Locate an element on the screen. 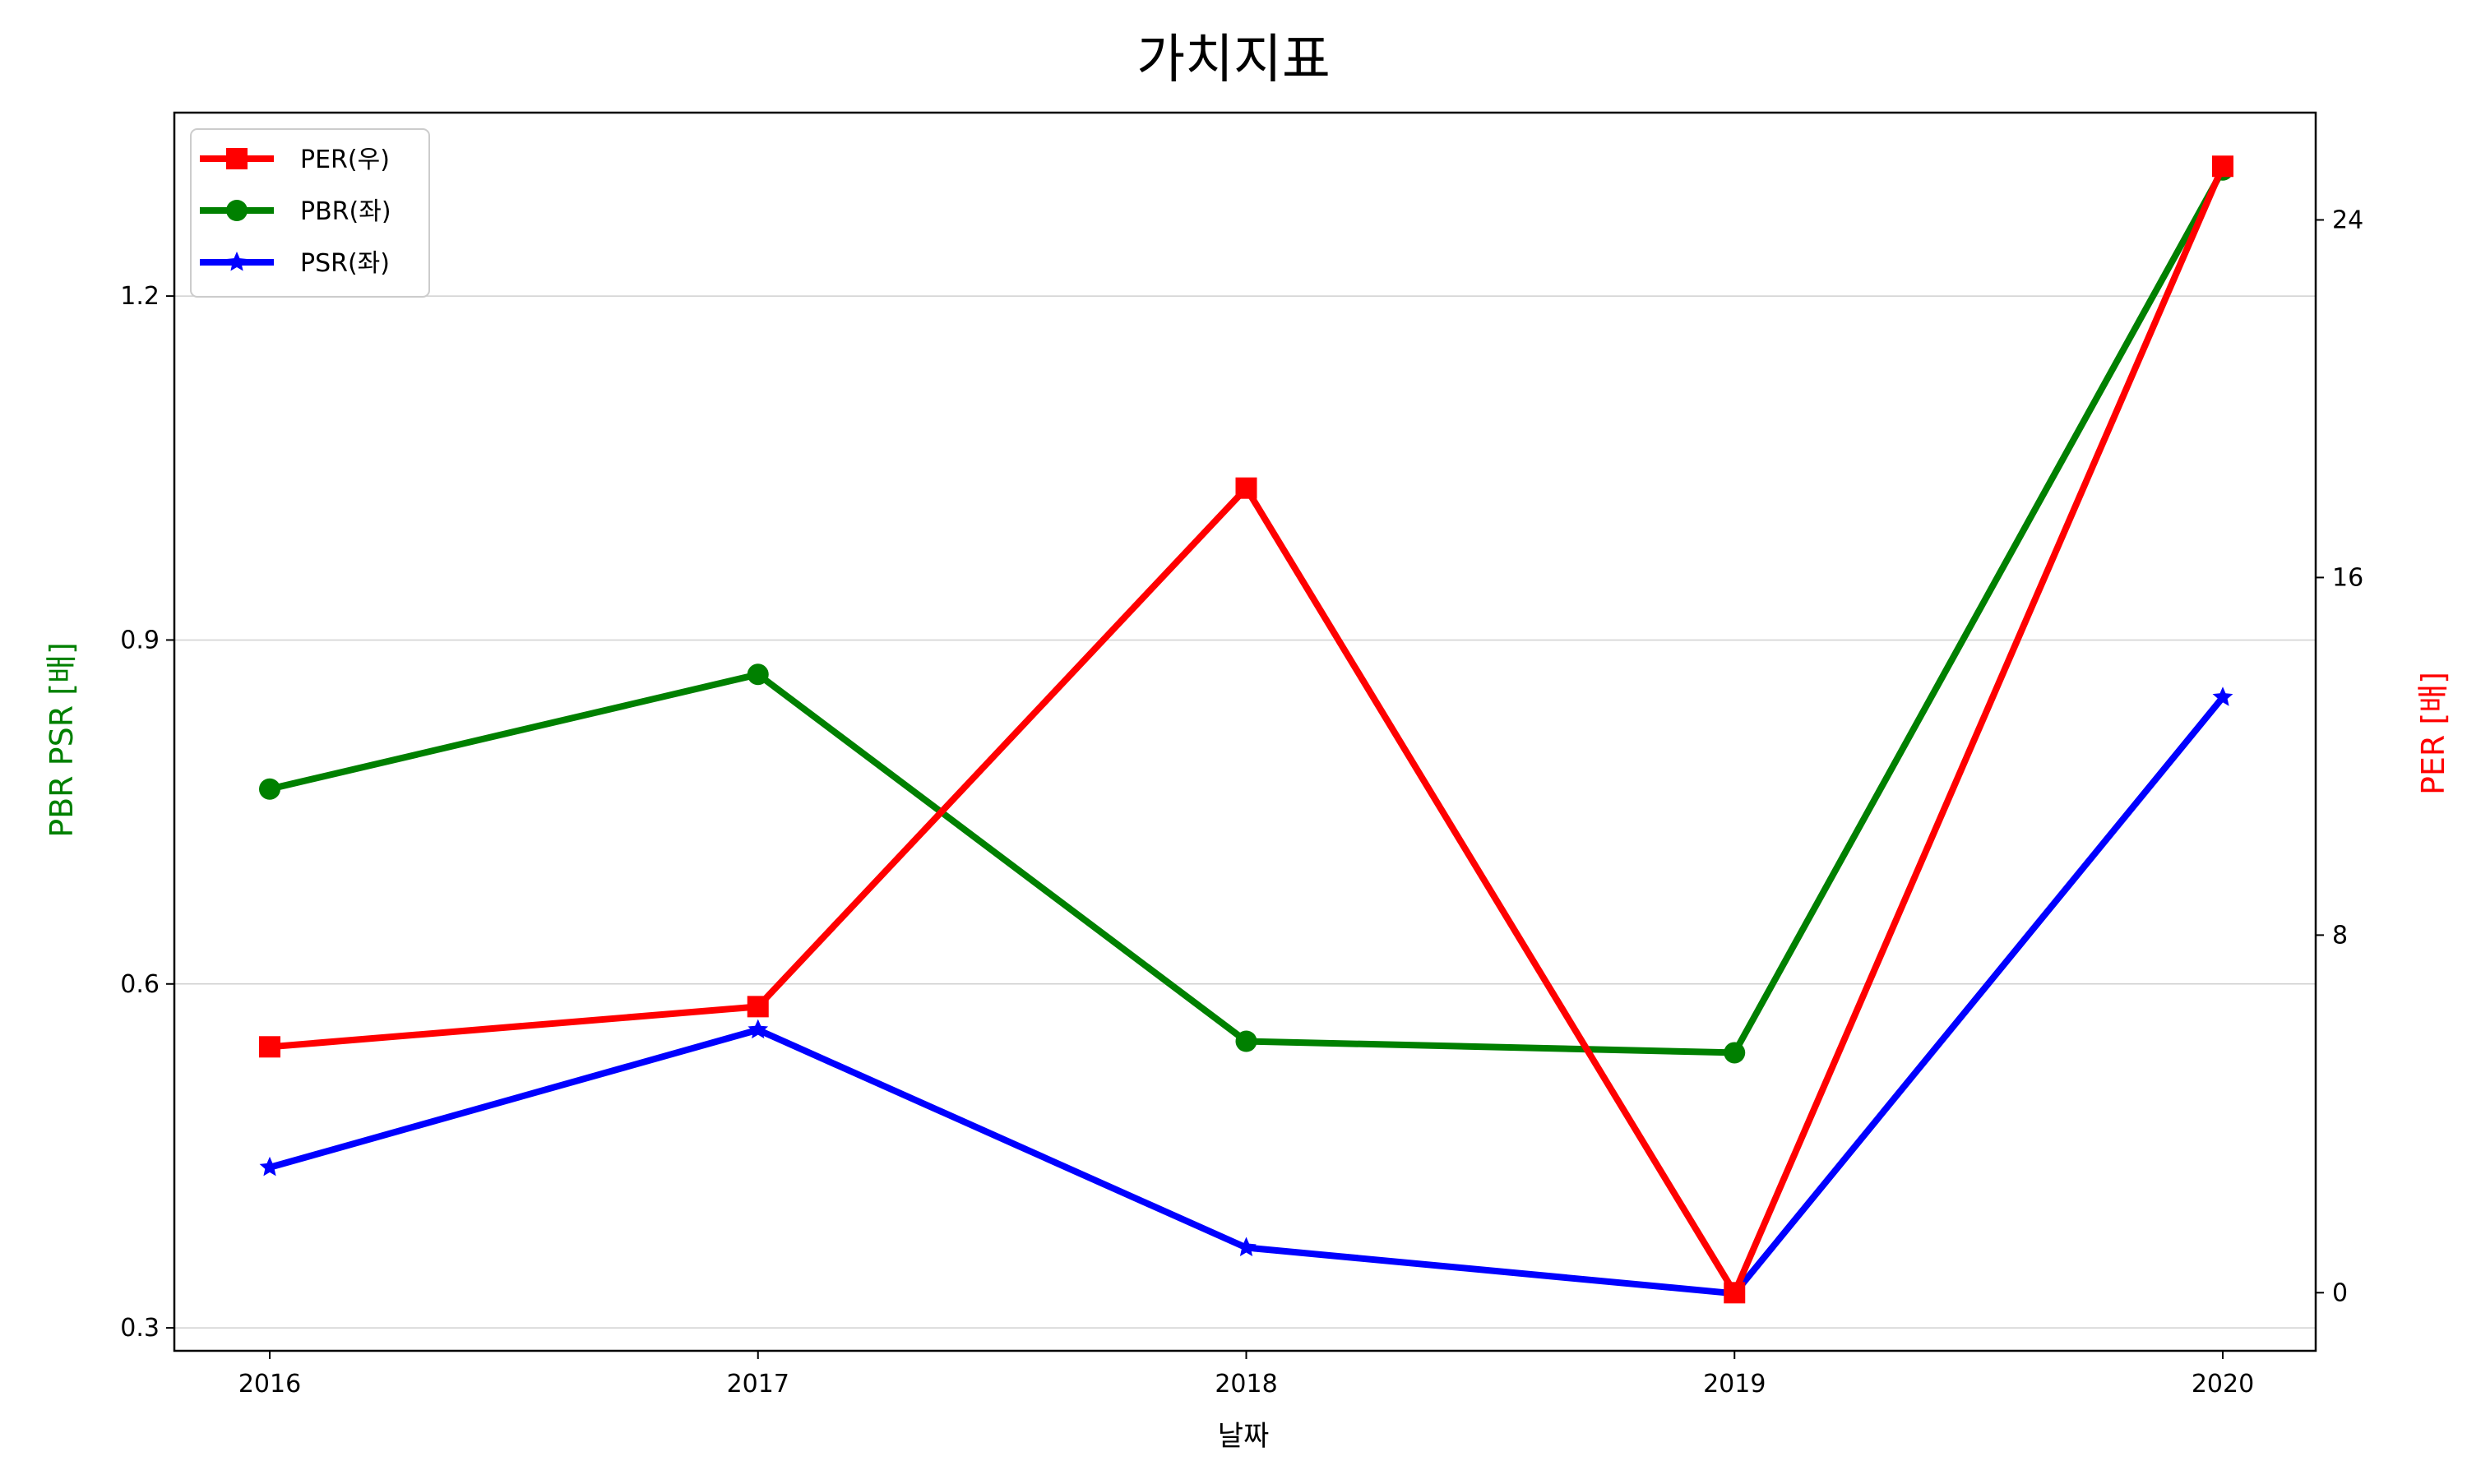 The height and width of the screenshot is (1484, 2467). y-left-tick-label: 0.3 is located at coordinates (140, 1328).